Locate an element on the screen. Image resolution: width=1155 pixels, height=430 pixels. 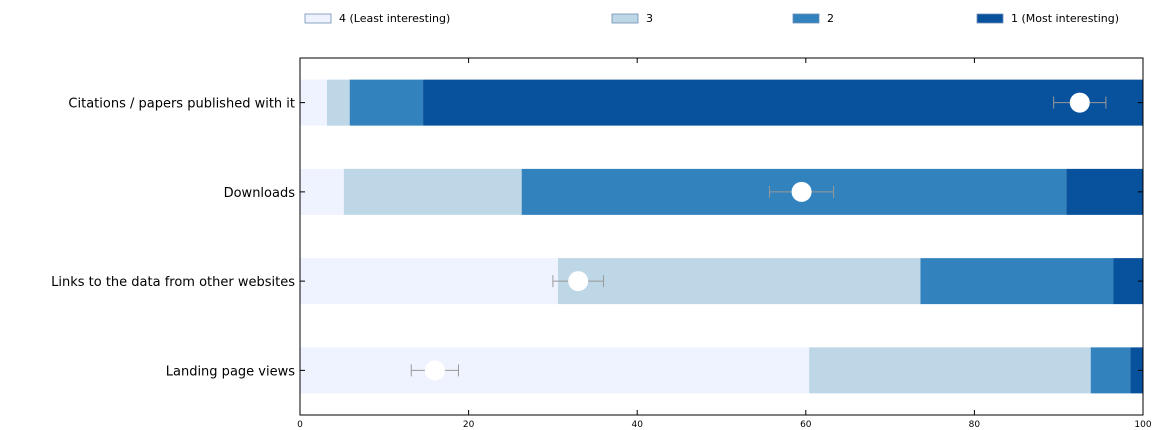
category-label-links-to-the-data-from-other-websites: Links to the data from other websites is located at coordinates (173, 282).